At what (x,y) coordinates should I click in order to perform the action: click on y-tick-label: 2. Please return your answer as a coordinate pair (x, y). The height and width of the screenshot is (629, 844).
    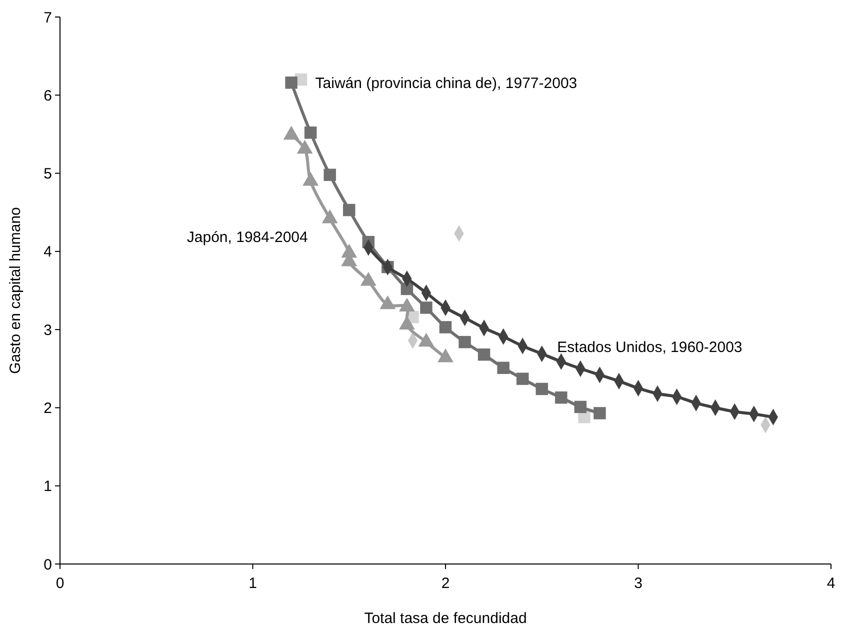
    Looking at the image, I should click on (48, 408).